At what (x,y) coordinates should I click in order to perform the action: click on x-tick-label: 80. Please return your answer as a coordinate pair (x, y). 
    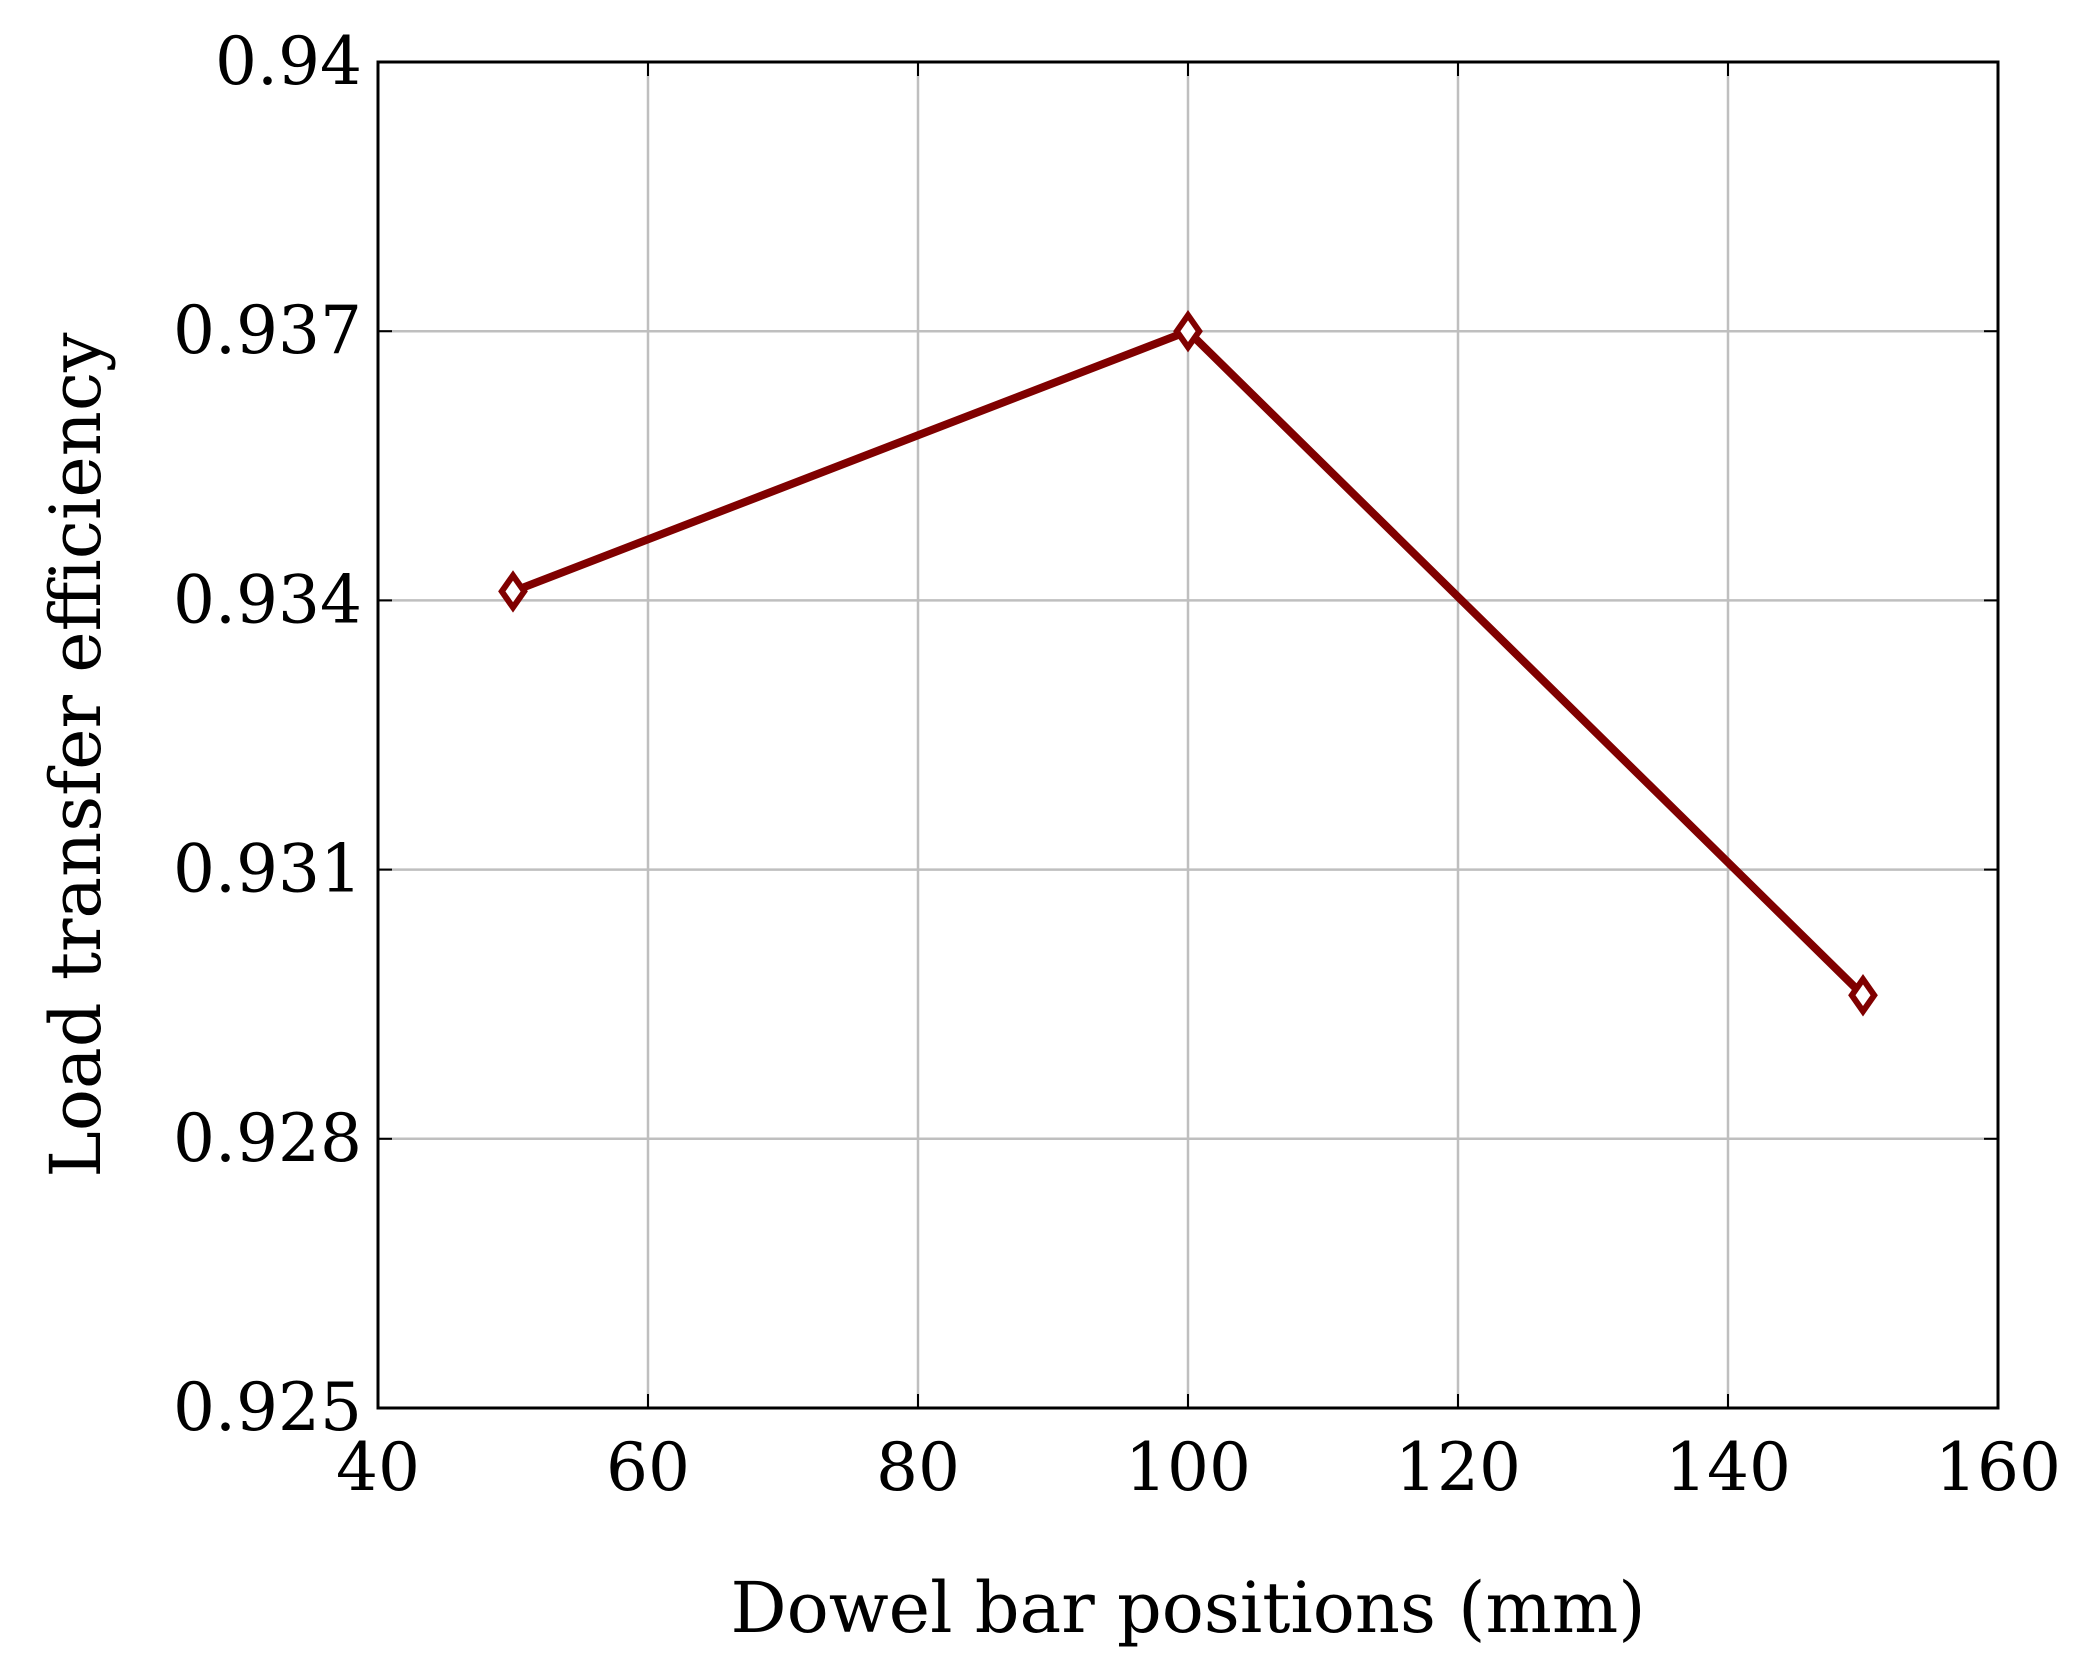
    Looking at the image, I should click on (918, 1467).